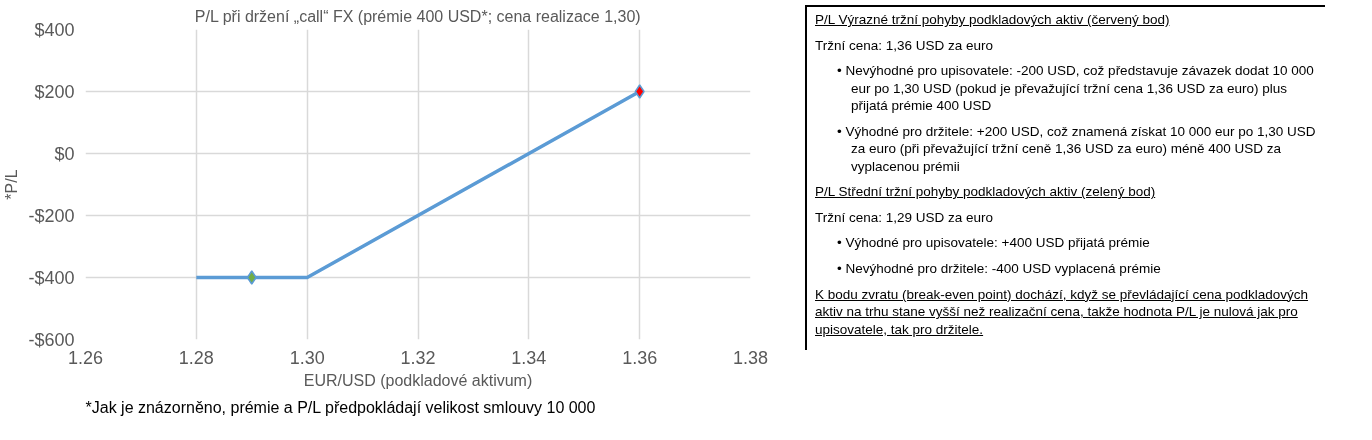 The height and width of the screenshot is (440, 1372). What do you see at coordinates (340, 407) in the screenshot?
I see `text: *Jak je znázorněno, prémie a P/L předpokládají velikost smlouvy 10 000` at bounding box center [340, 407].